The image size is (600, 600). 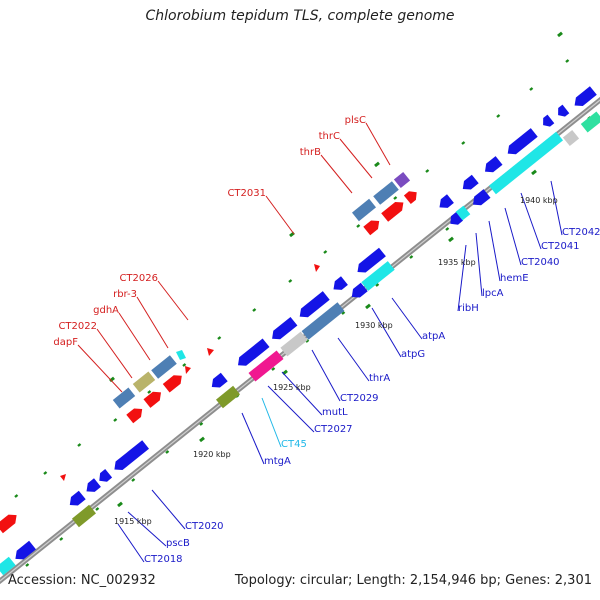 I want to click on scale-label: 1915 kbp, so click(x=133, y=521).